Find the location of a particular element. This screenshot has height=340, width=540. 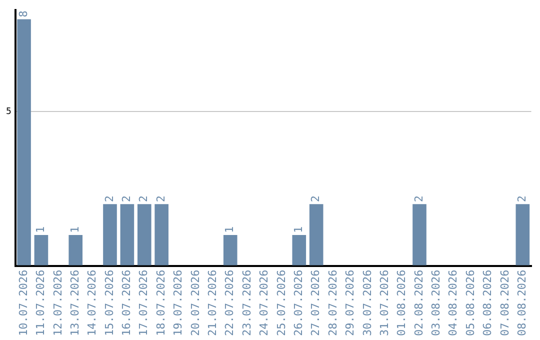

x-tick-label: 05.08.2026 is located at coordinates (470, 303).